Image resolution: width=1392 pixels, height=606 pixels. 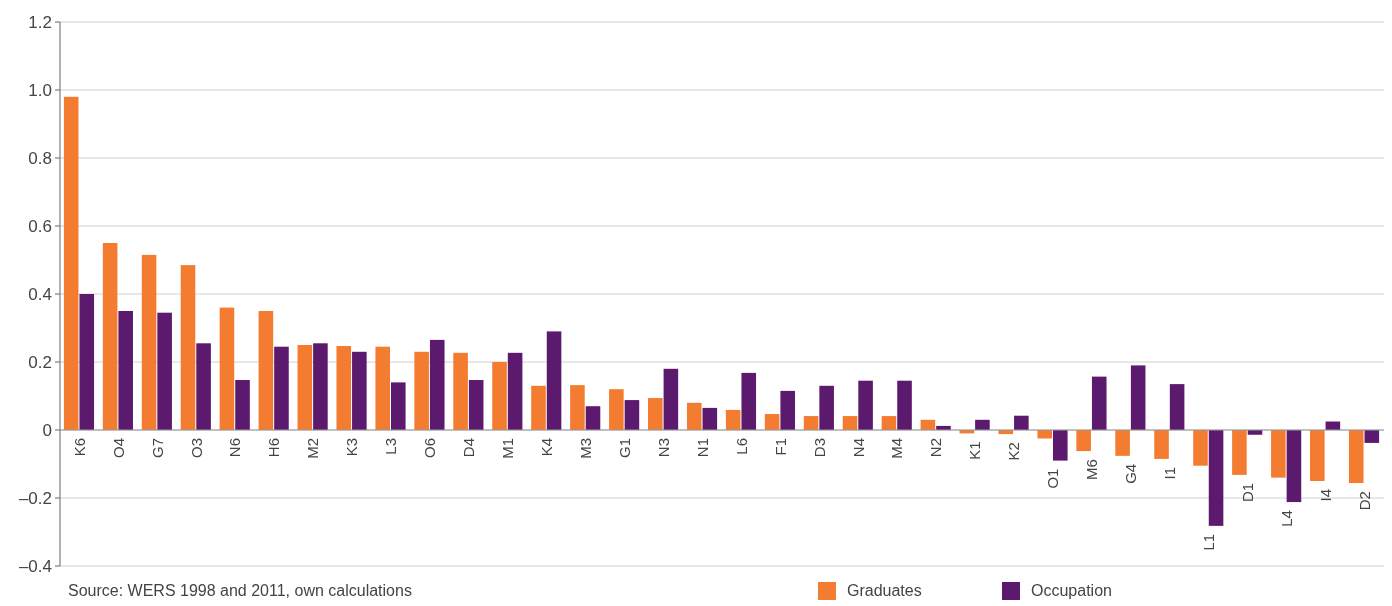 What do you see at coordinates (40, 90) in the screenshot?
I see `y-tick-label: 1.0` at bounding box center [40, 90].